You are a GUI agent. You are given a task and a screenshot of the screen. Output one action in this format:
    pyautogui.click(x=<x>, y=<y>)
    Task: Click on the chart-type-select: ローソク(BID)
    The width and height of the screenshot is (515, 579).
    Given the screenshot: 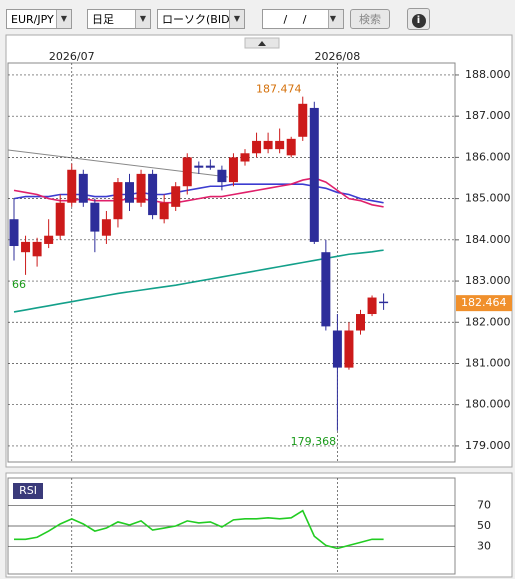 What is the action you would take?
    pyautogui.click(x=201, y=19)
    